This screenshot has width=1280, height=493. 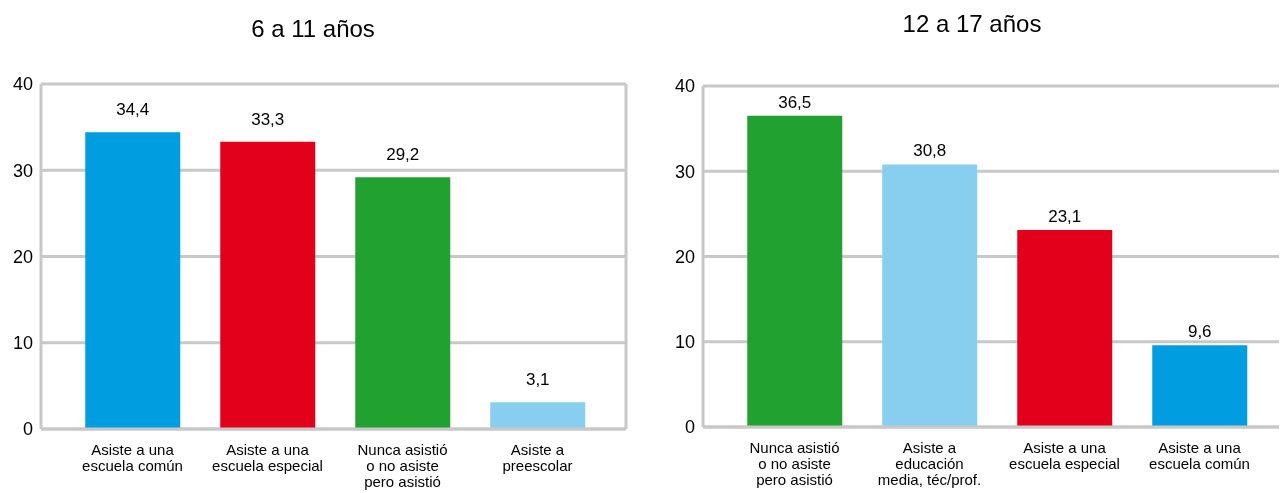 I want to click on data-label: 23,1, so click(x=1065, y=217).